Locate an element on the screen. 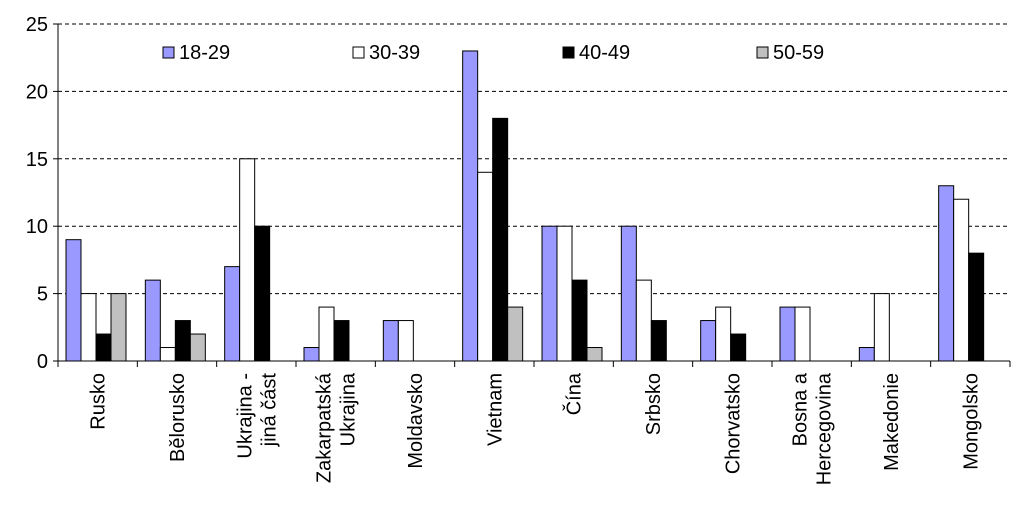 The width and height of the screenshot is (1012, 512). x-category-label-3-0: Zakarpatská is located at coordinates (325, 427).